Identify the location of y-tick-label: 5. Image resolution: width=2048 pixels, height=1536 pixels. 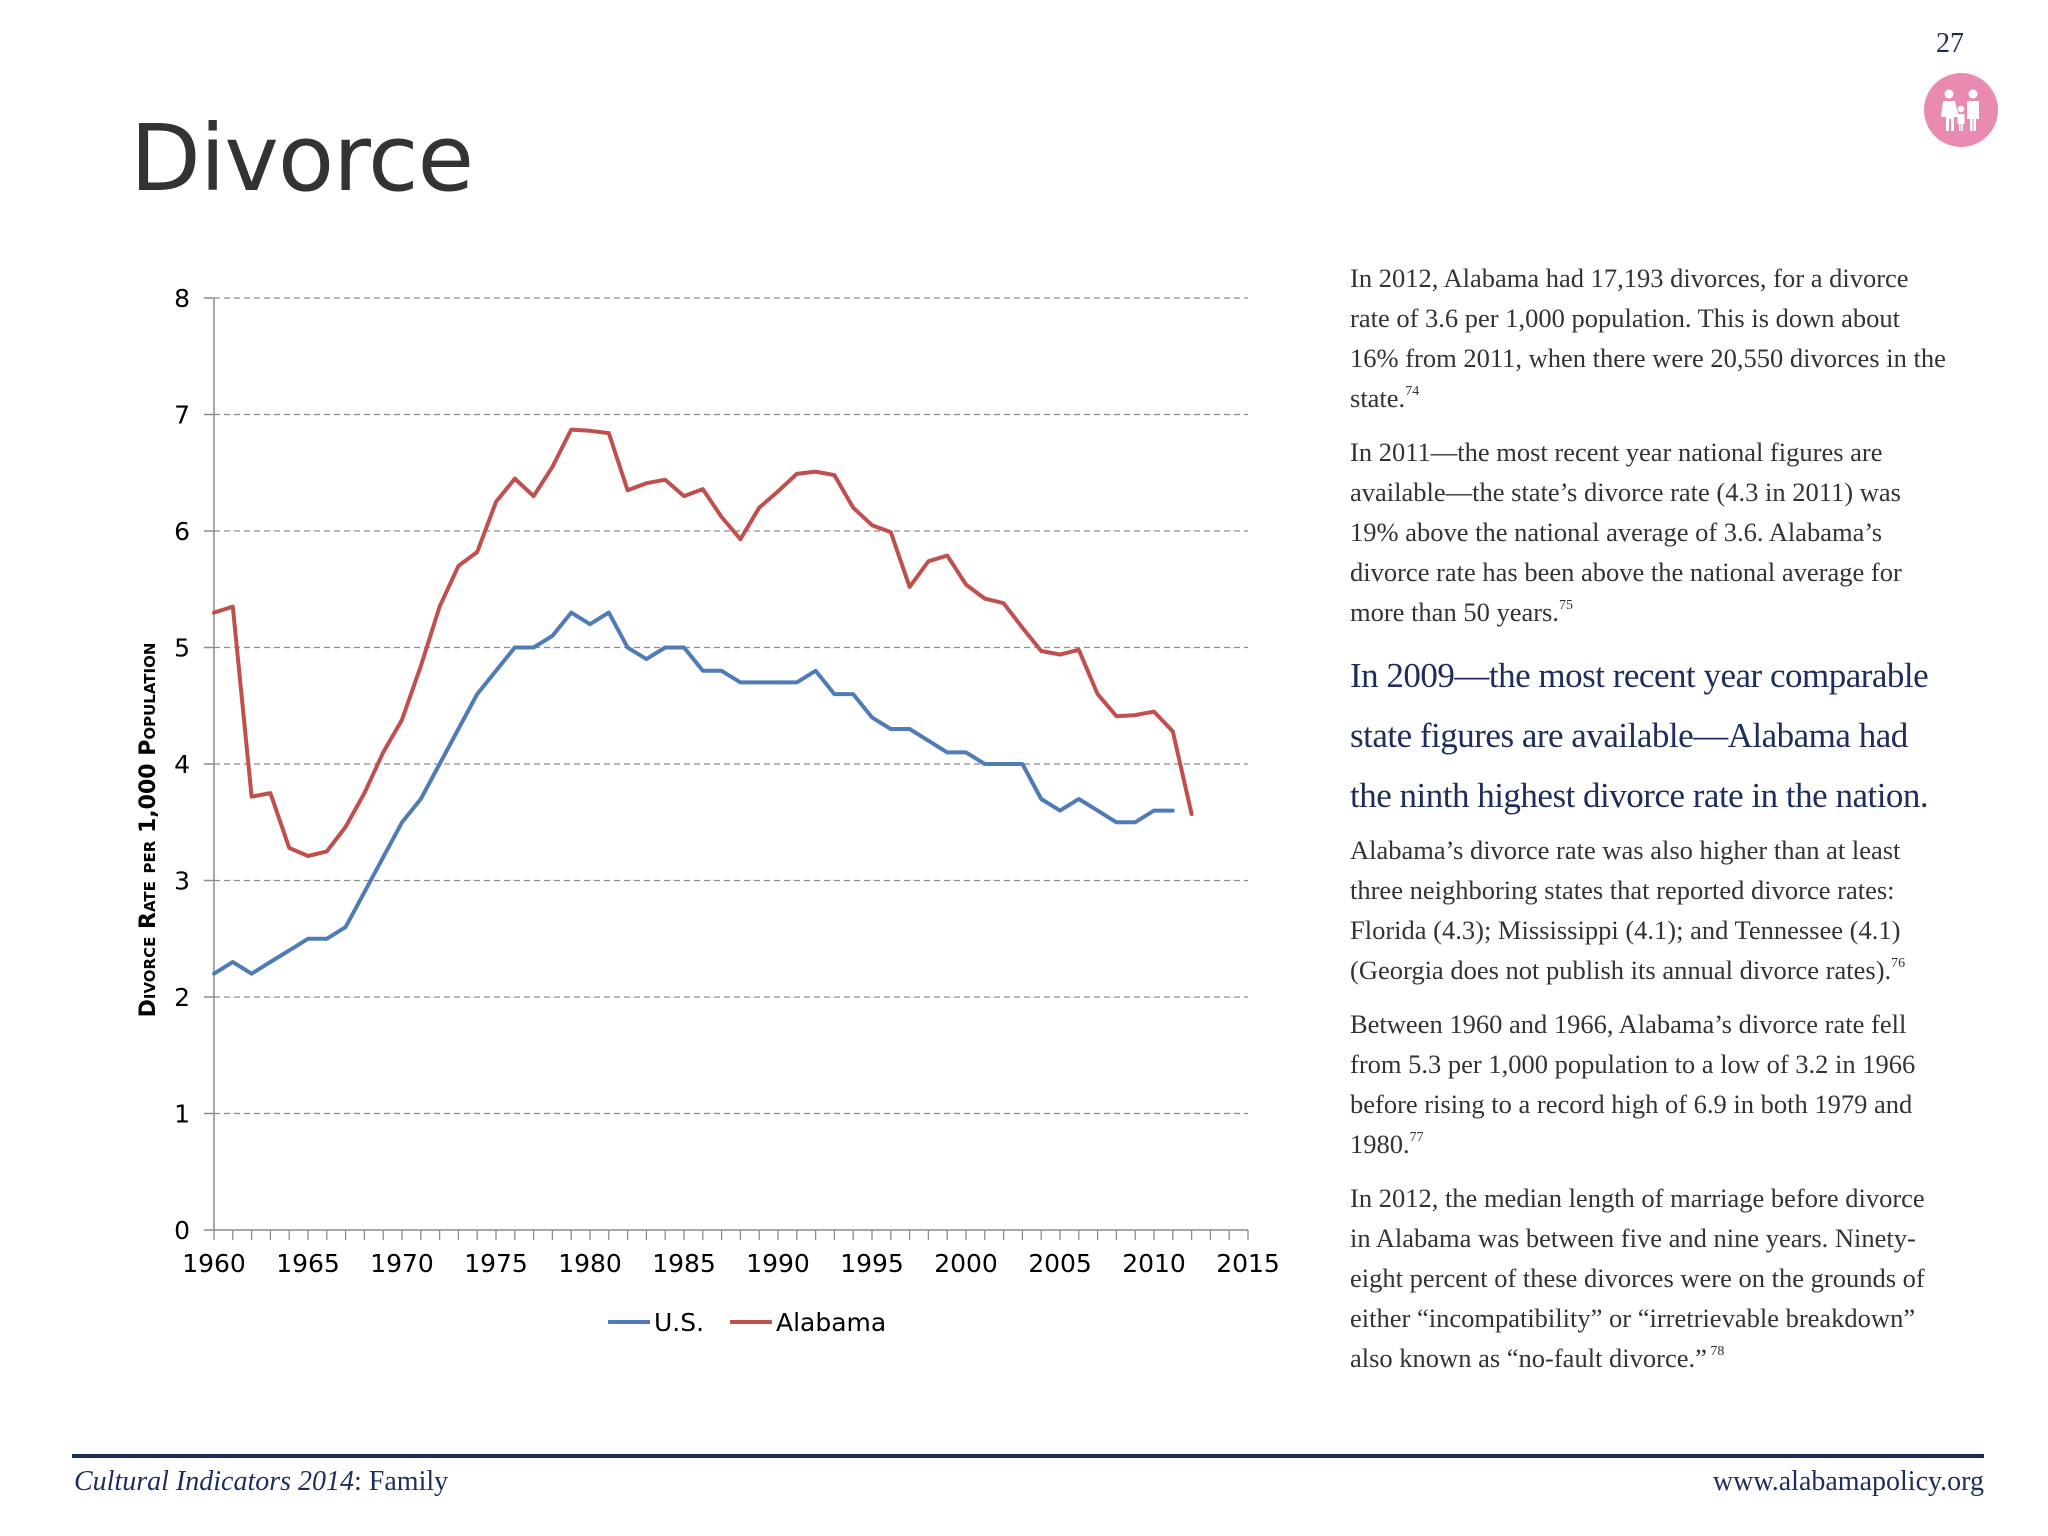
(182, 648).